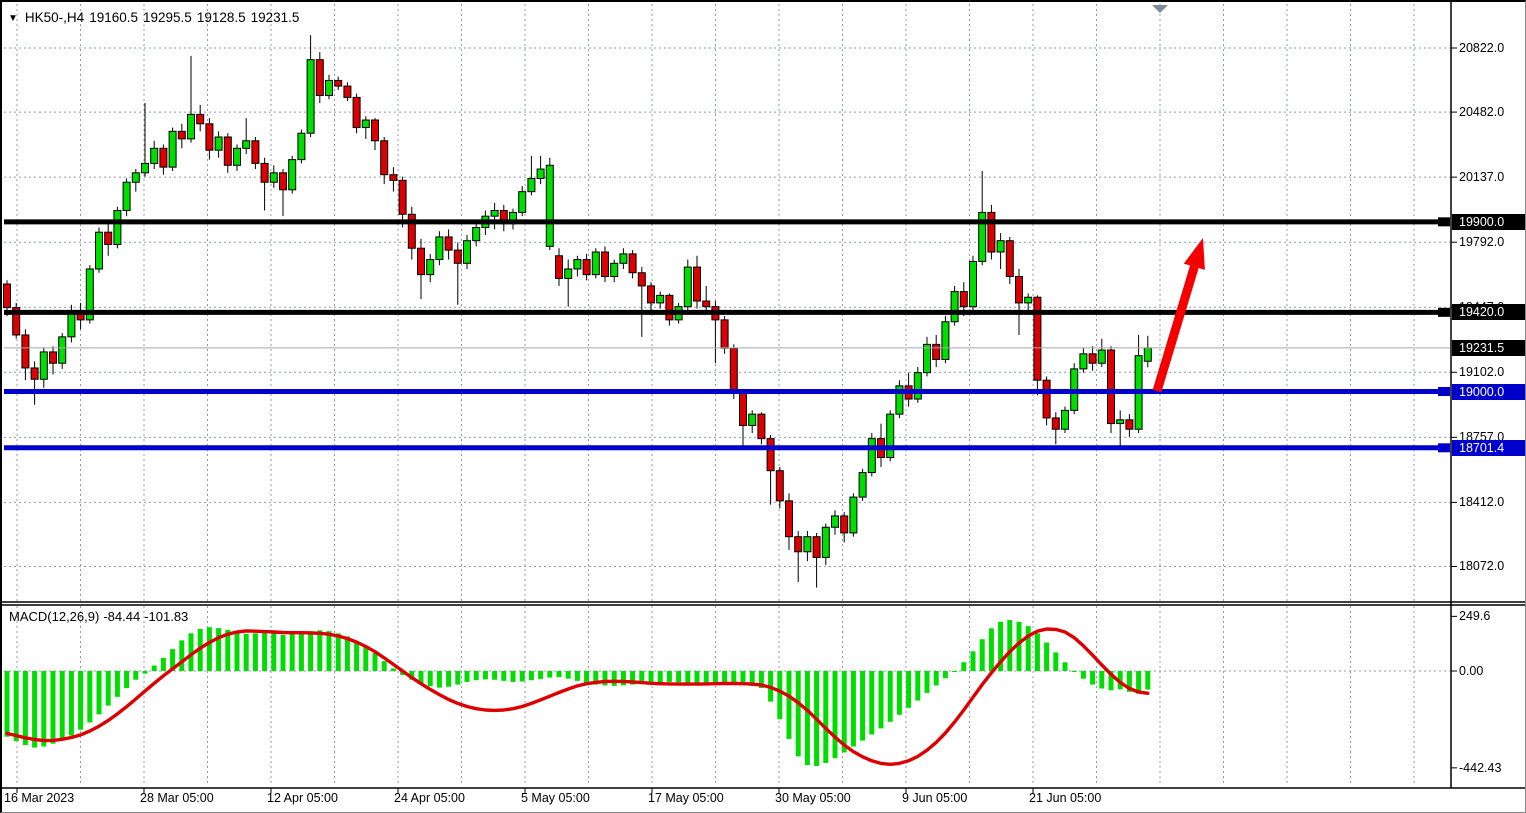  What do you see at coordinates (1488, 347) in the screenshot?
I see `price-badge-19231.5: 19231.5` at bounding box center [1488, 347].